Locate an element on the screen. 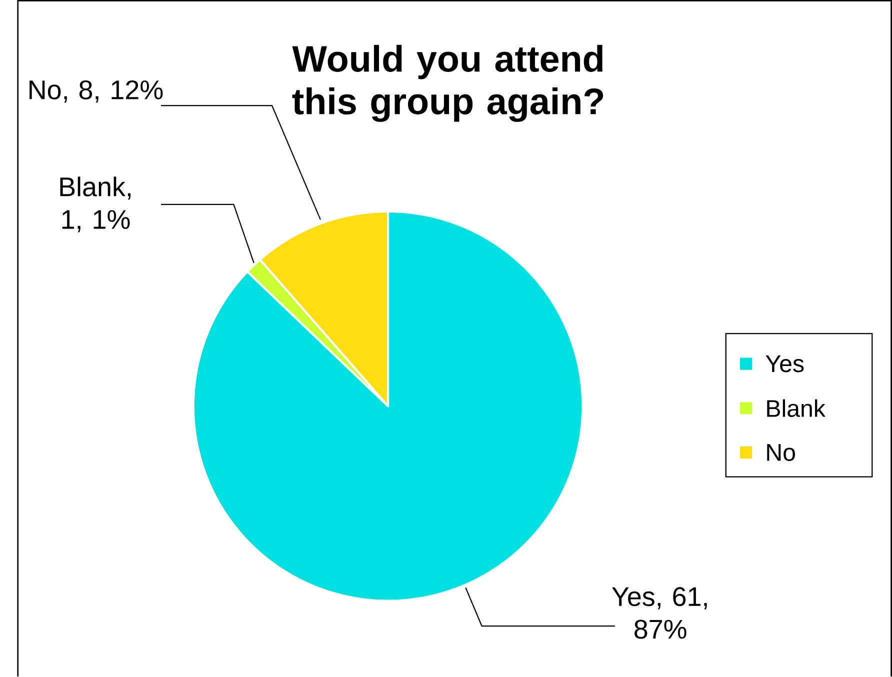 Image resolution: width=892 pixels, height=677 pixels. legend-label: Blank is located at coordinates (796, 408).